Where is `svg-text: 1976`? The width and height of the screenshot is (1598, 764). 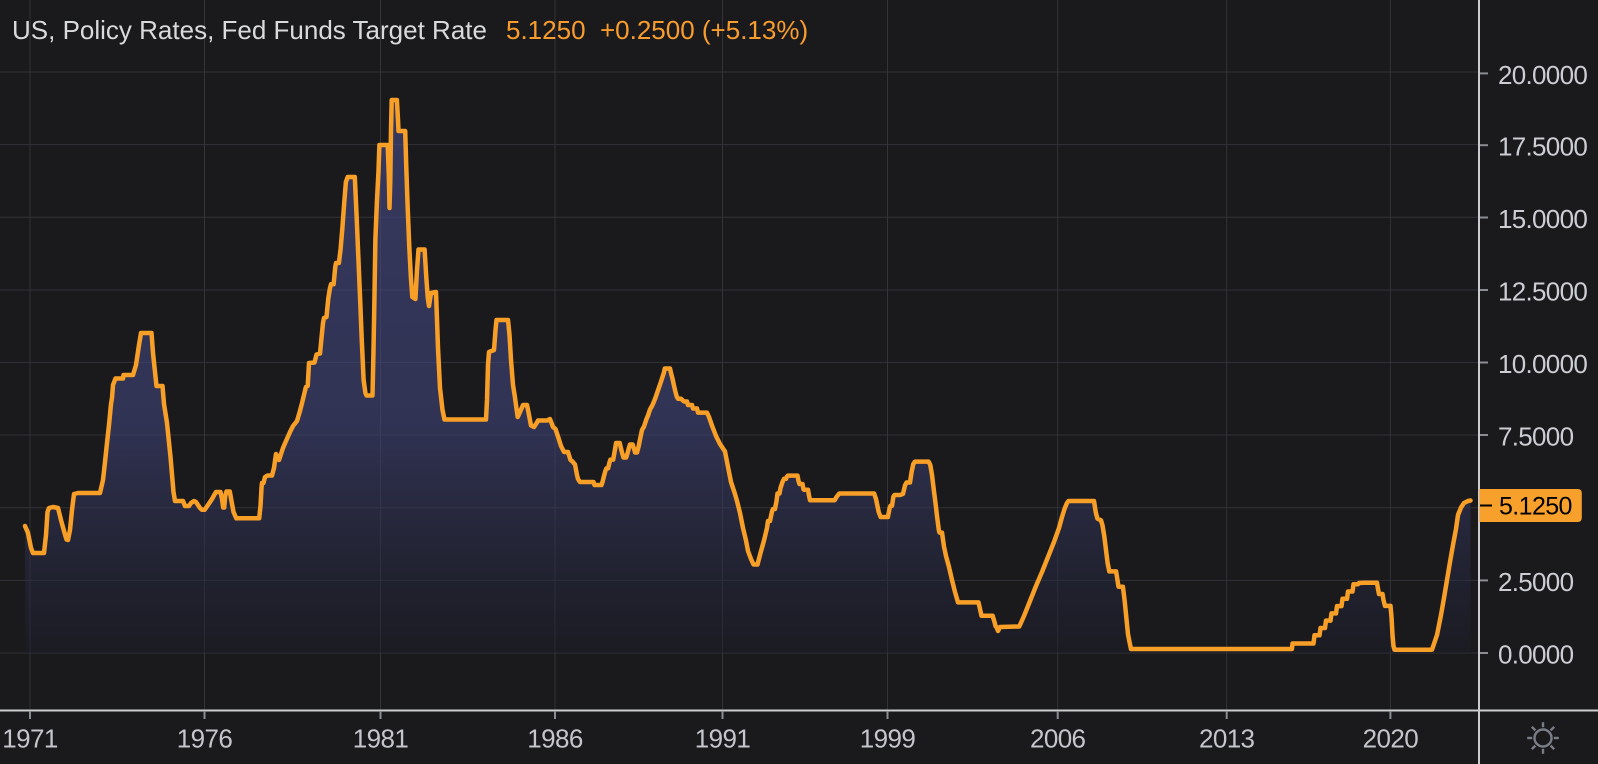 svg-text: 1976 is located at coordinates (205, 739).